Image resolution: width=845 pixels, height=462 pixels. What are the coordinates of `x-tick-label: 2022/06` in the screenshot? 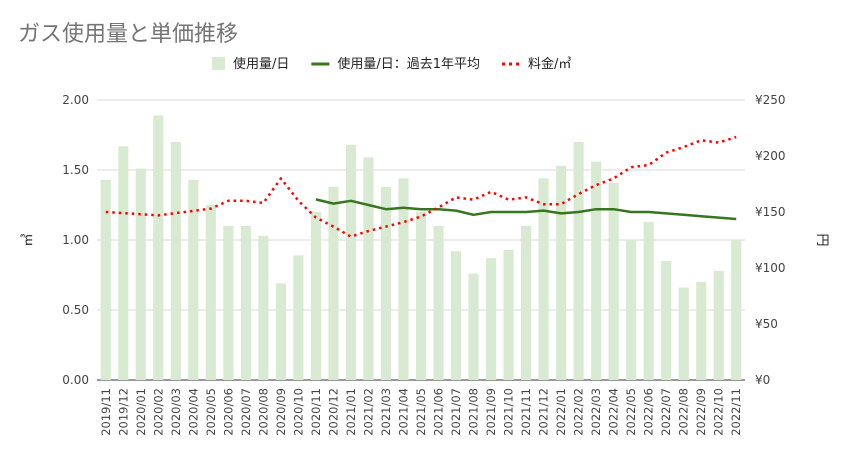 It's located at (649, 412).